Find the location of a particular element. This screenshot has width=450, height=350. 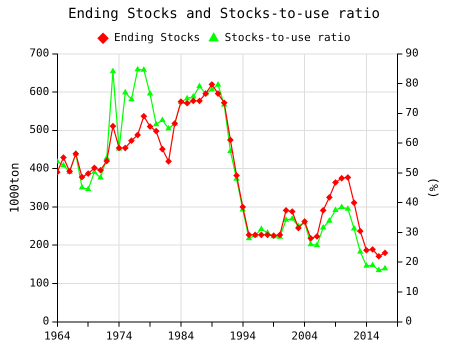

y-tick-label: 700 is located at coordinates (39, 53).